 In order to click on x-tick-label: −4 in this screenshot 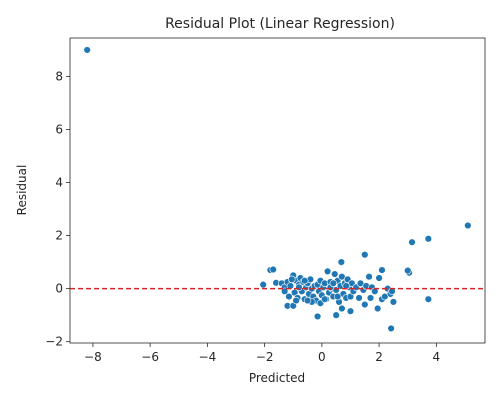, I will do `click(208, 357)`.